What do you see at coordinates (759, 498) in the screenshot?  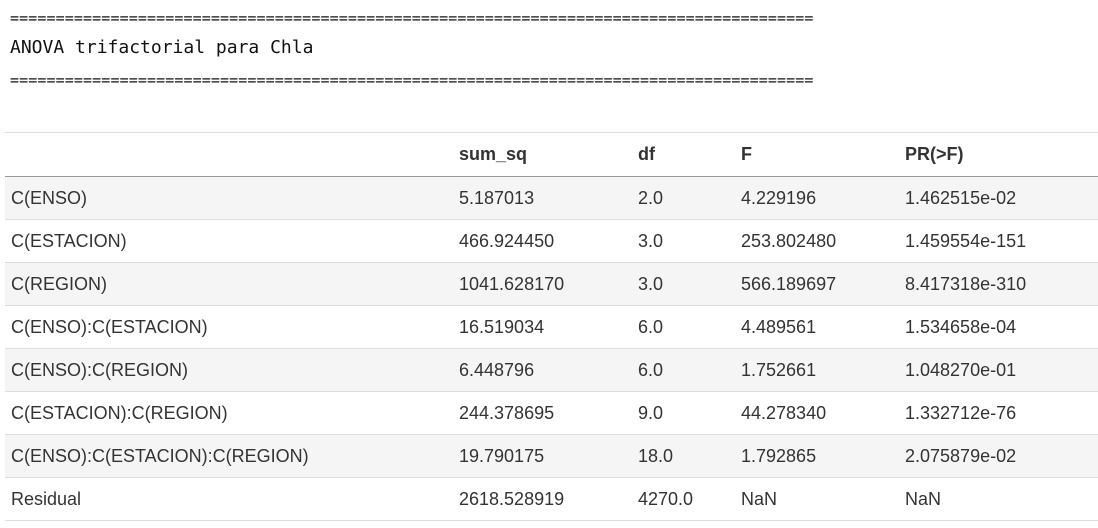 I see `f-cell: NaN` at bounding box center [759, 498].